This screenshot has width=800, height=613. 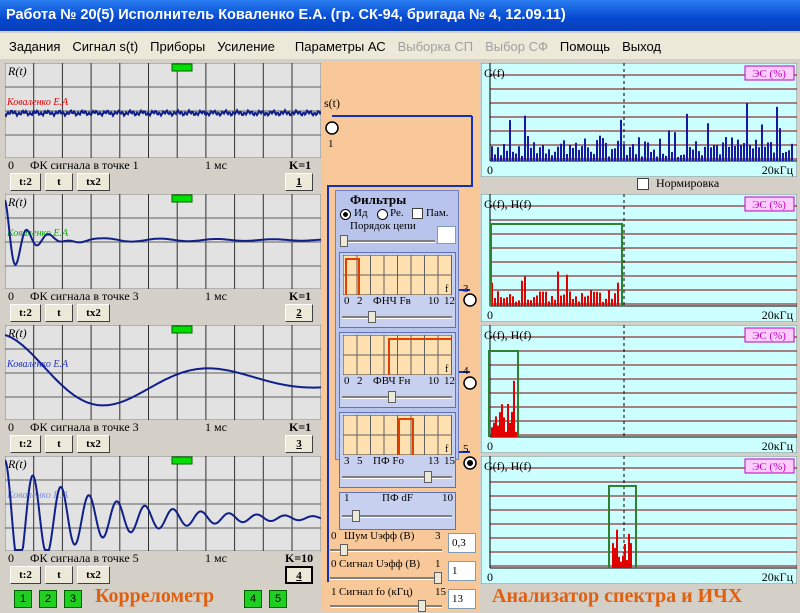 I want to click on filter-tick: 2, so click(x=360, y=381).